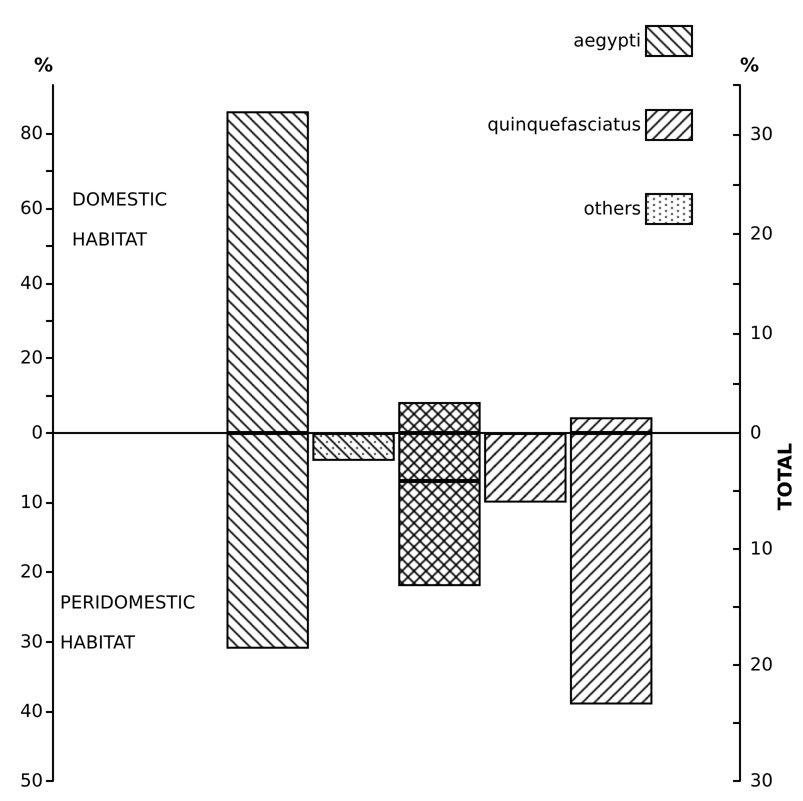  What do you see at coordinates (31, 208) in the screenshot?
I see `y-tick-label: 60` at bounding box center [31, 208].